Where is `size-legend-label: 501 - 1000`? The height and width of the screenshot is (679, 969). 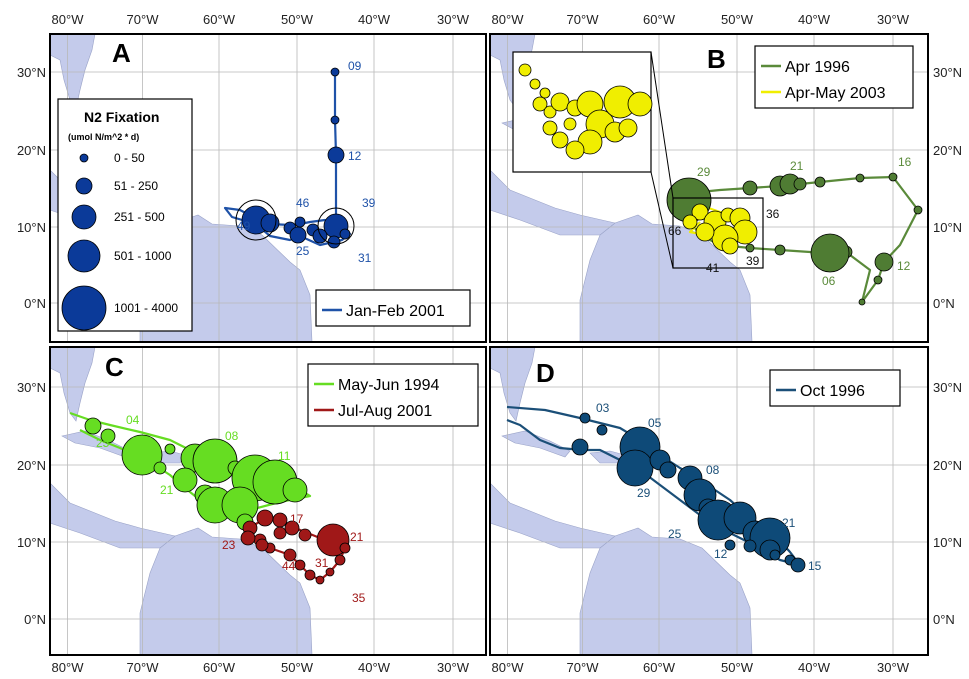
size-legend-label: 501 - 1000 is located at coordinates (143, 256).